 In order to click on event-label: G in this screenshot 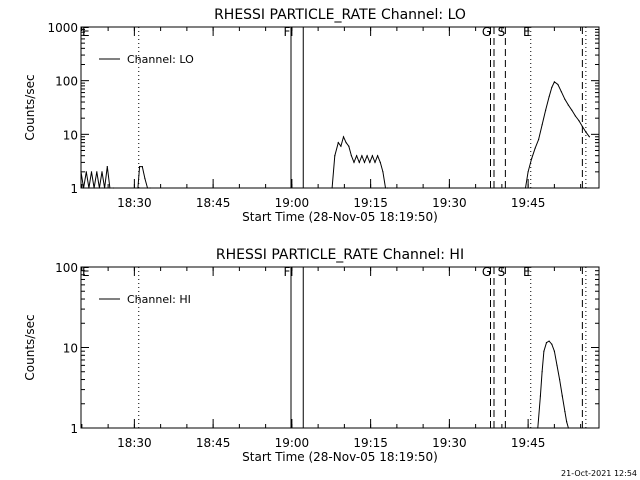, I will do `click(486, 272)`.